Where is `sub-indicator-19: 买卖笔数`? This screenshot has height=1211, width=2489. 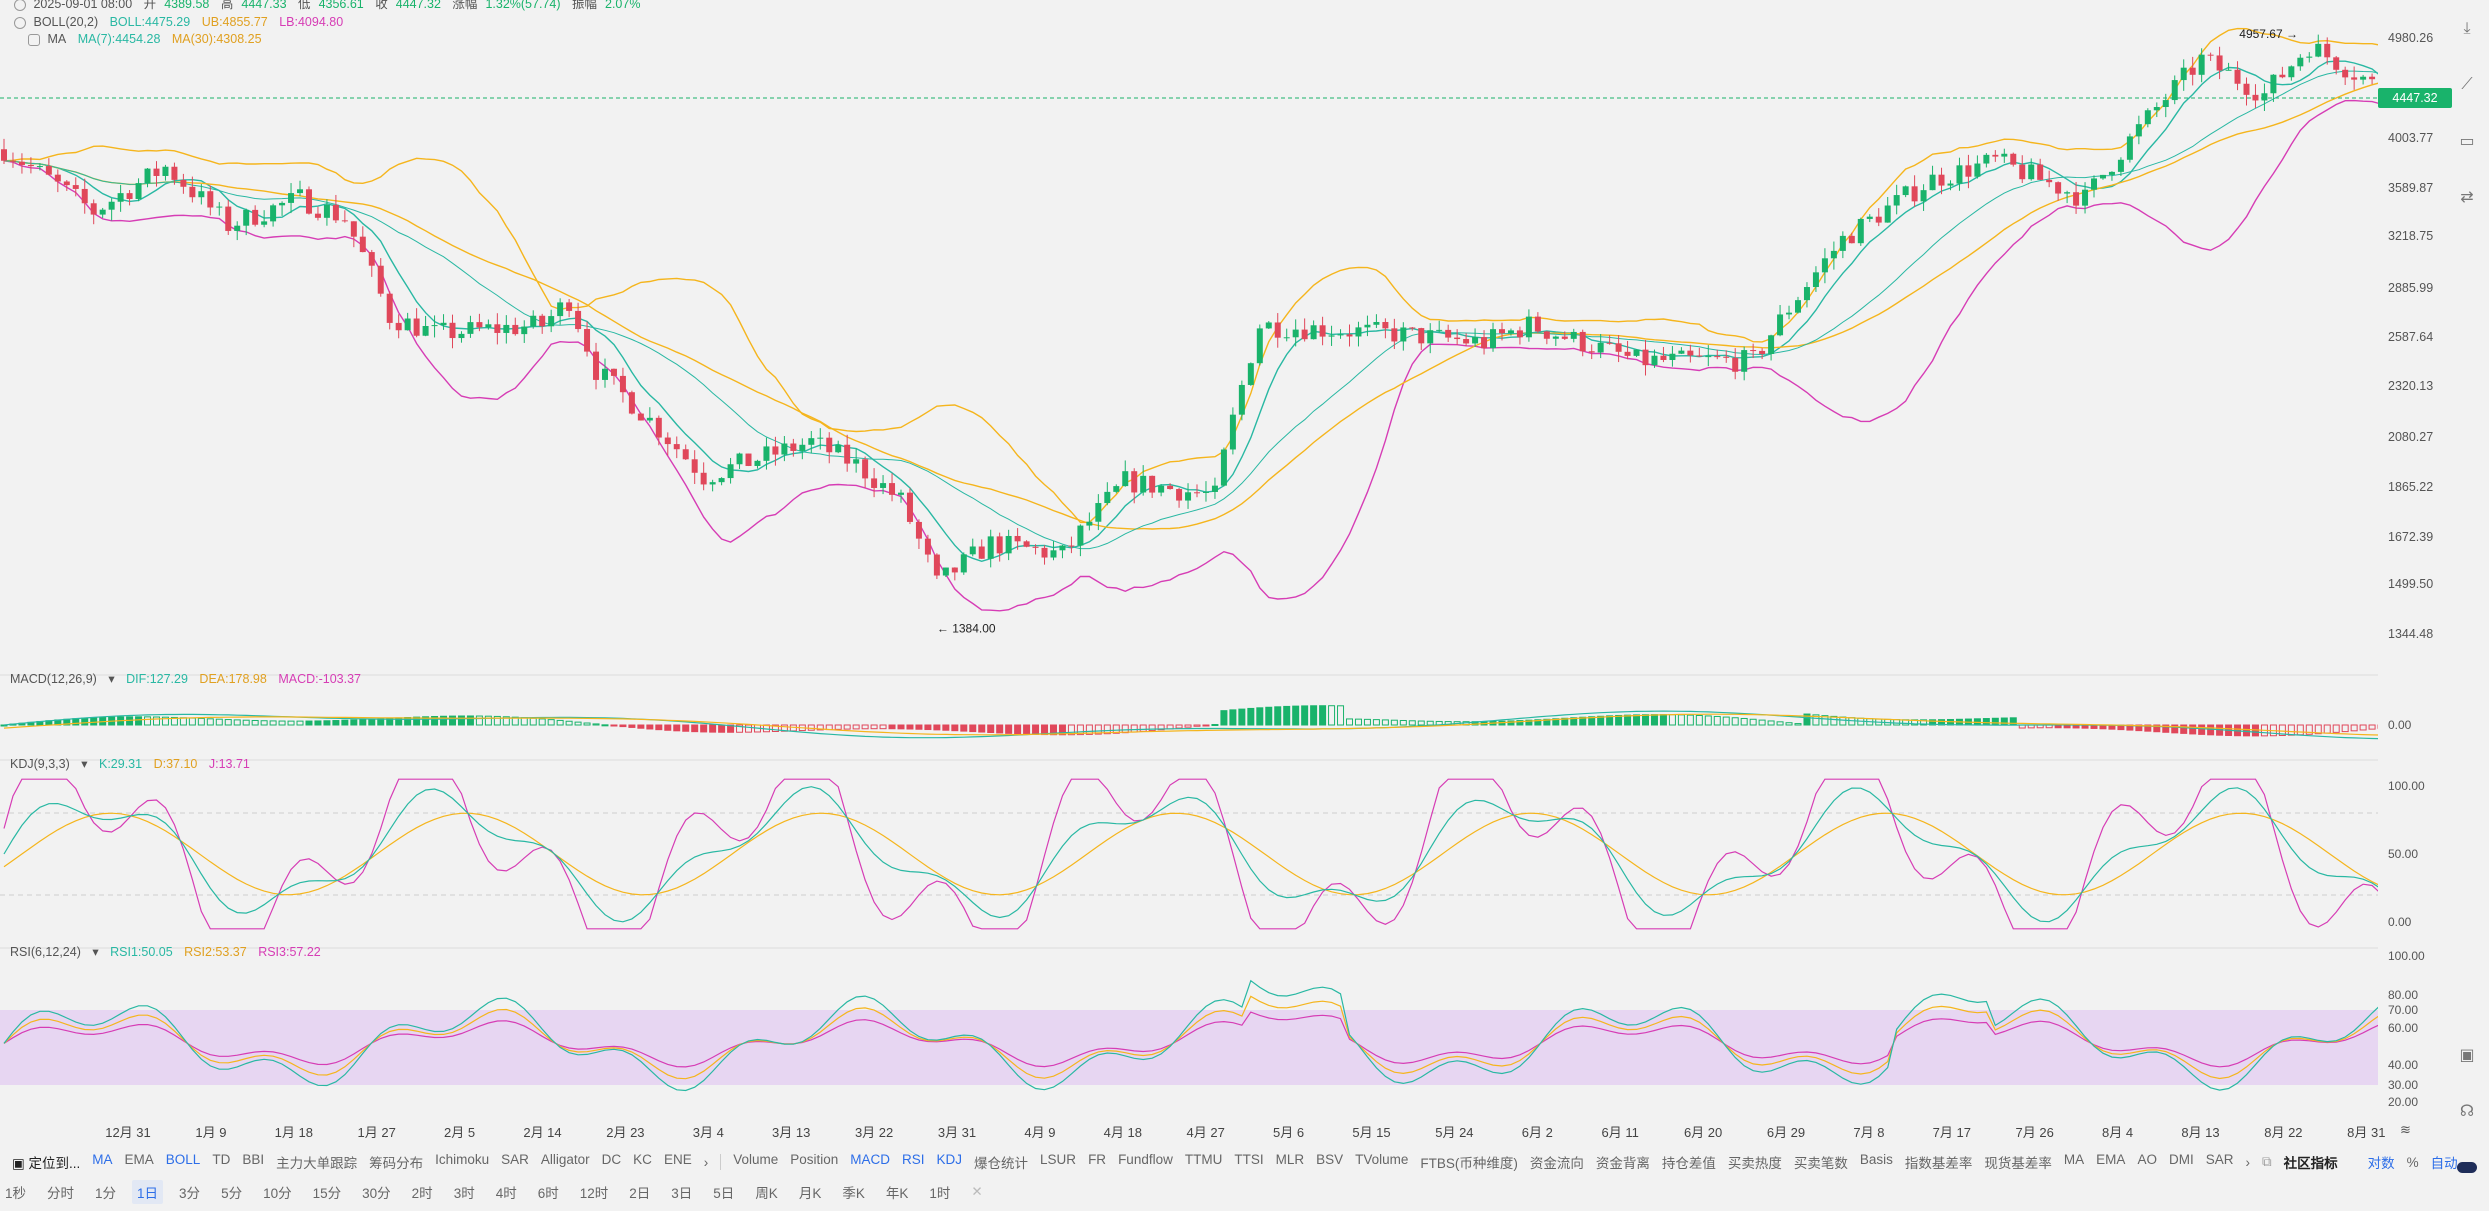 sub-indicator-19: 买卖笔数 is located at coordinates (1820, 1163).